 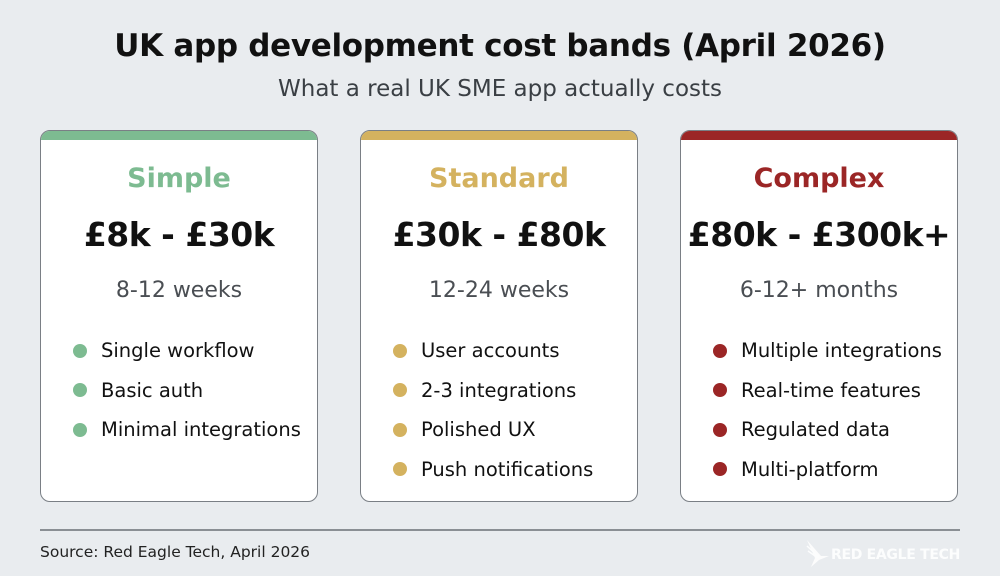 What do you see at coordinates (179, 290) in the screenshot?
I see `card-duration: 8-12 weeks` at bounding box center [179, 290].